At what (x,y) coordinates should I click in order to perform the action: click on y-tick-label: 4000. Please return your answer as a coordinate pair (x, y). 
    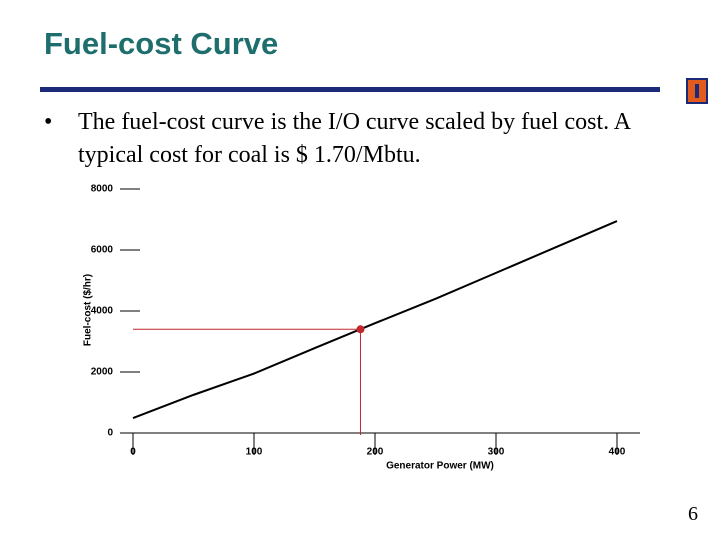
    Looking at the image, I should click on (102, 311).